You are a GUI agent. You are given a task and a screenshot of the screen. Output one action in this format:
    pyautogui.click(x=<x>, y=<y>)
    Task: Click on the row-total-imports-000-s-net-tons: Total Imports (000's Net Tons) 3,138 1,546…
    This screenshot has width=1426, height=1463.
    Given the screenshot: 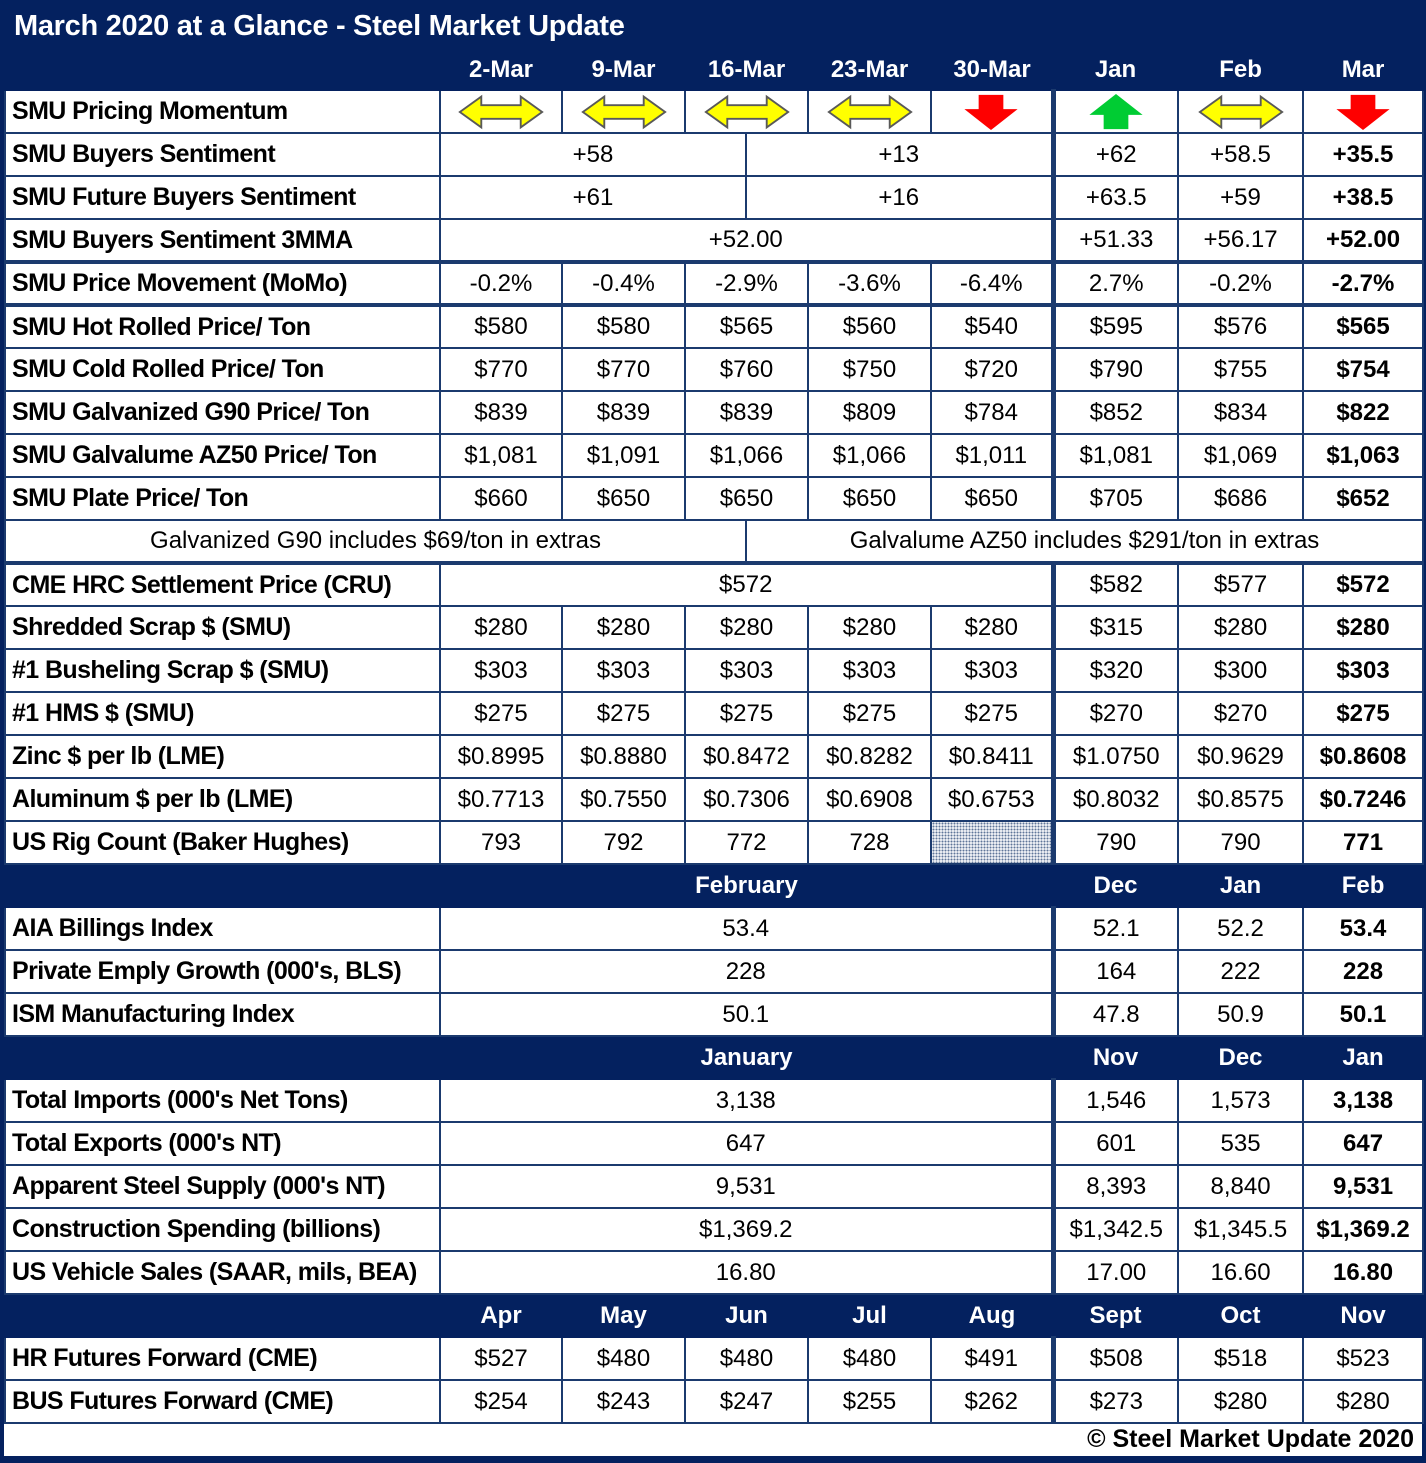 What is the action you would take?
    pyautogui.click(x=714, y=1100)
    